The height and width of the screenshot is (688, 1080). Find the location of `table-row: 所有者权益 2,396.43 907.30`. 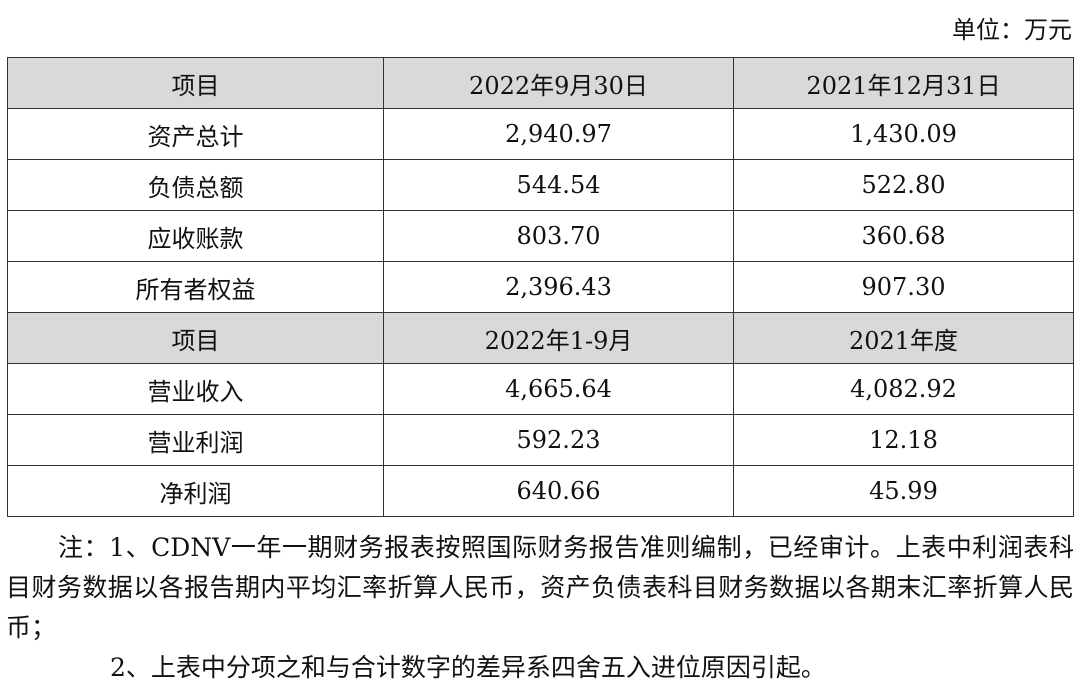

table-row: 所有者权益 2,396.43 907.30 is located at coordinates (540, 287).